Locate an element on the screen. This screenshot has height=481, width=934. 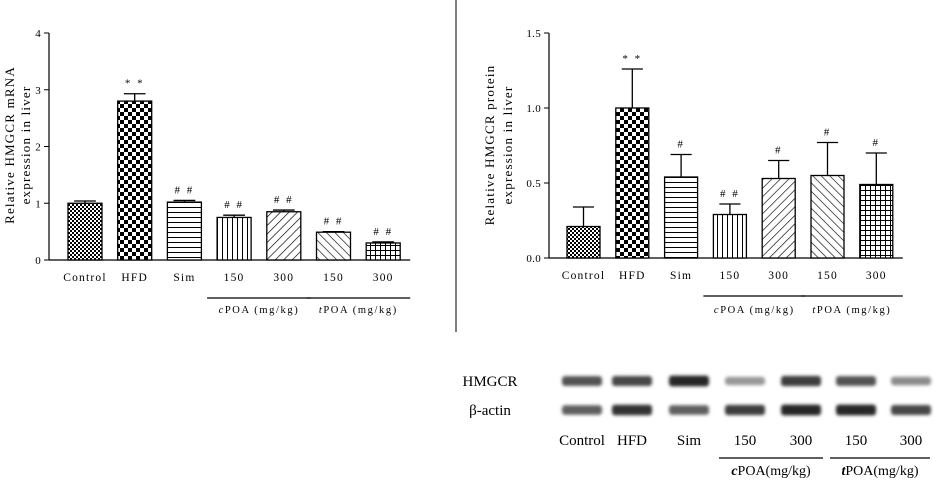
y-tick-label: 0.5 is located at coordinates (533, 184).